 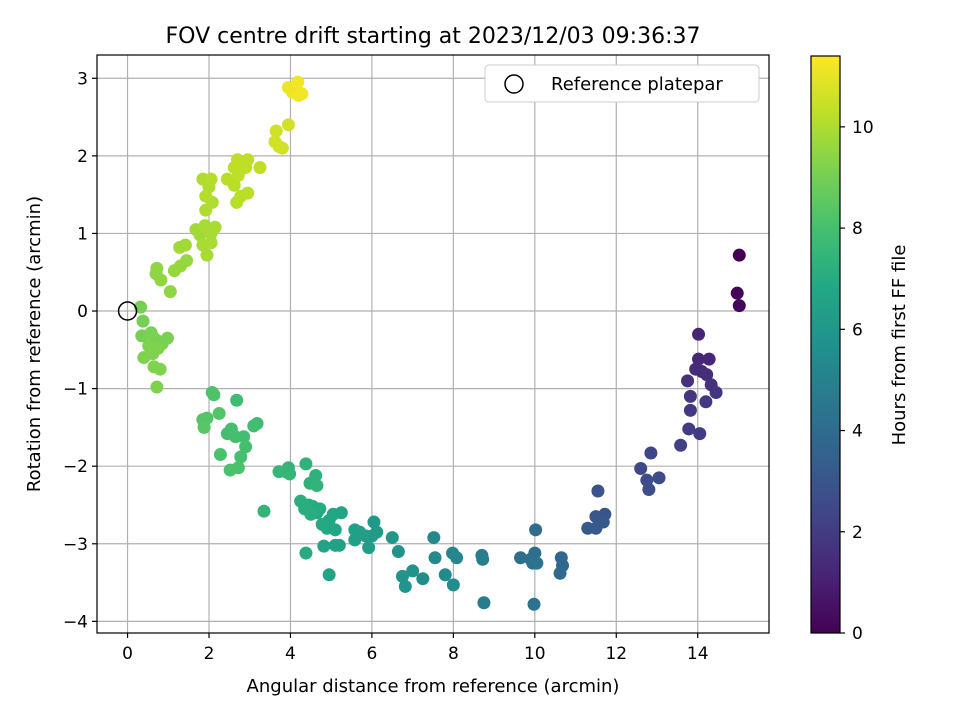 What do you see at coordinates (698, 654) in the screenshot?
I see `x-tick-label: 14` at bounding box center [698, 654].